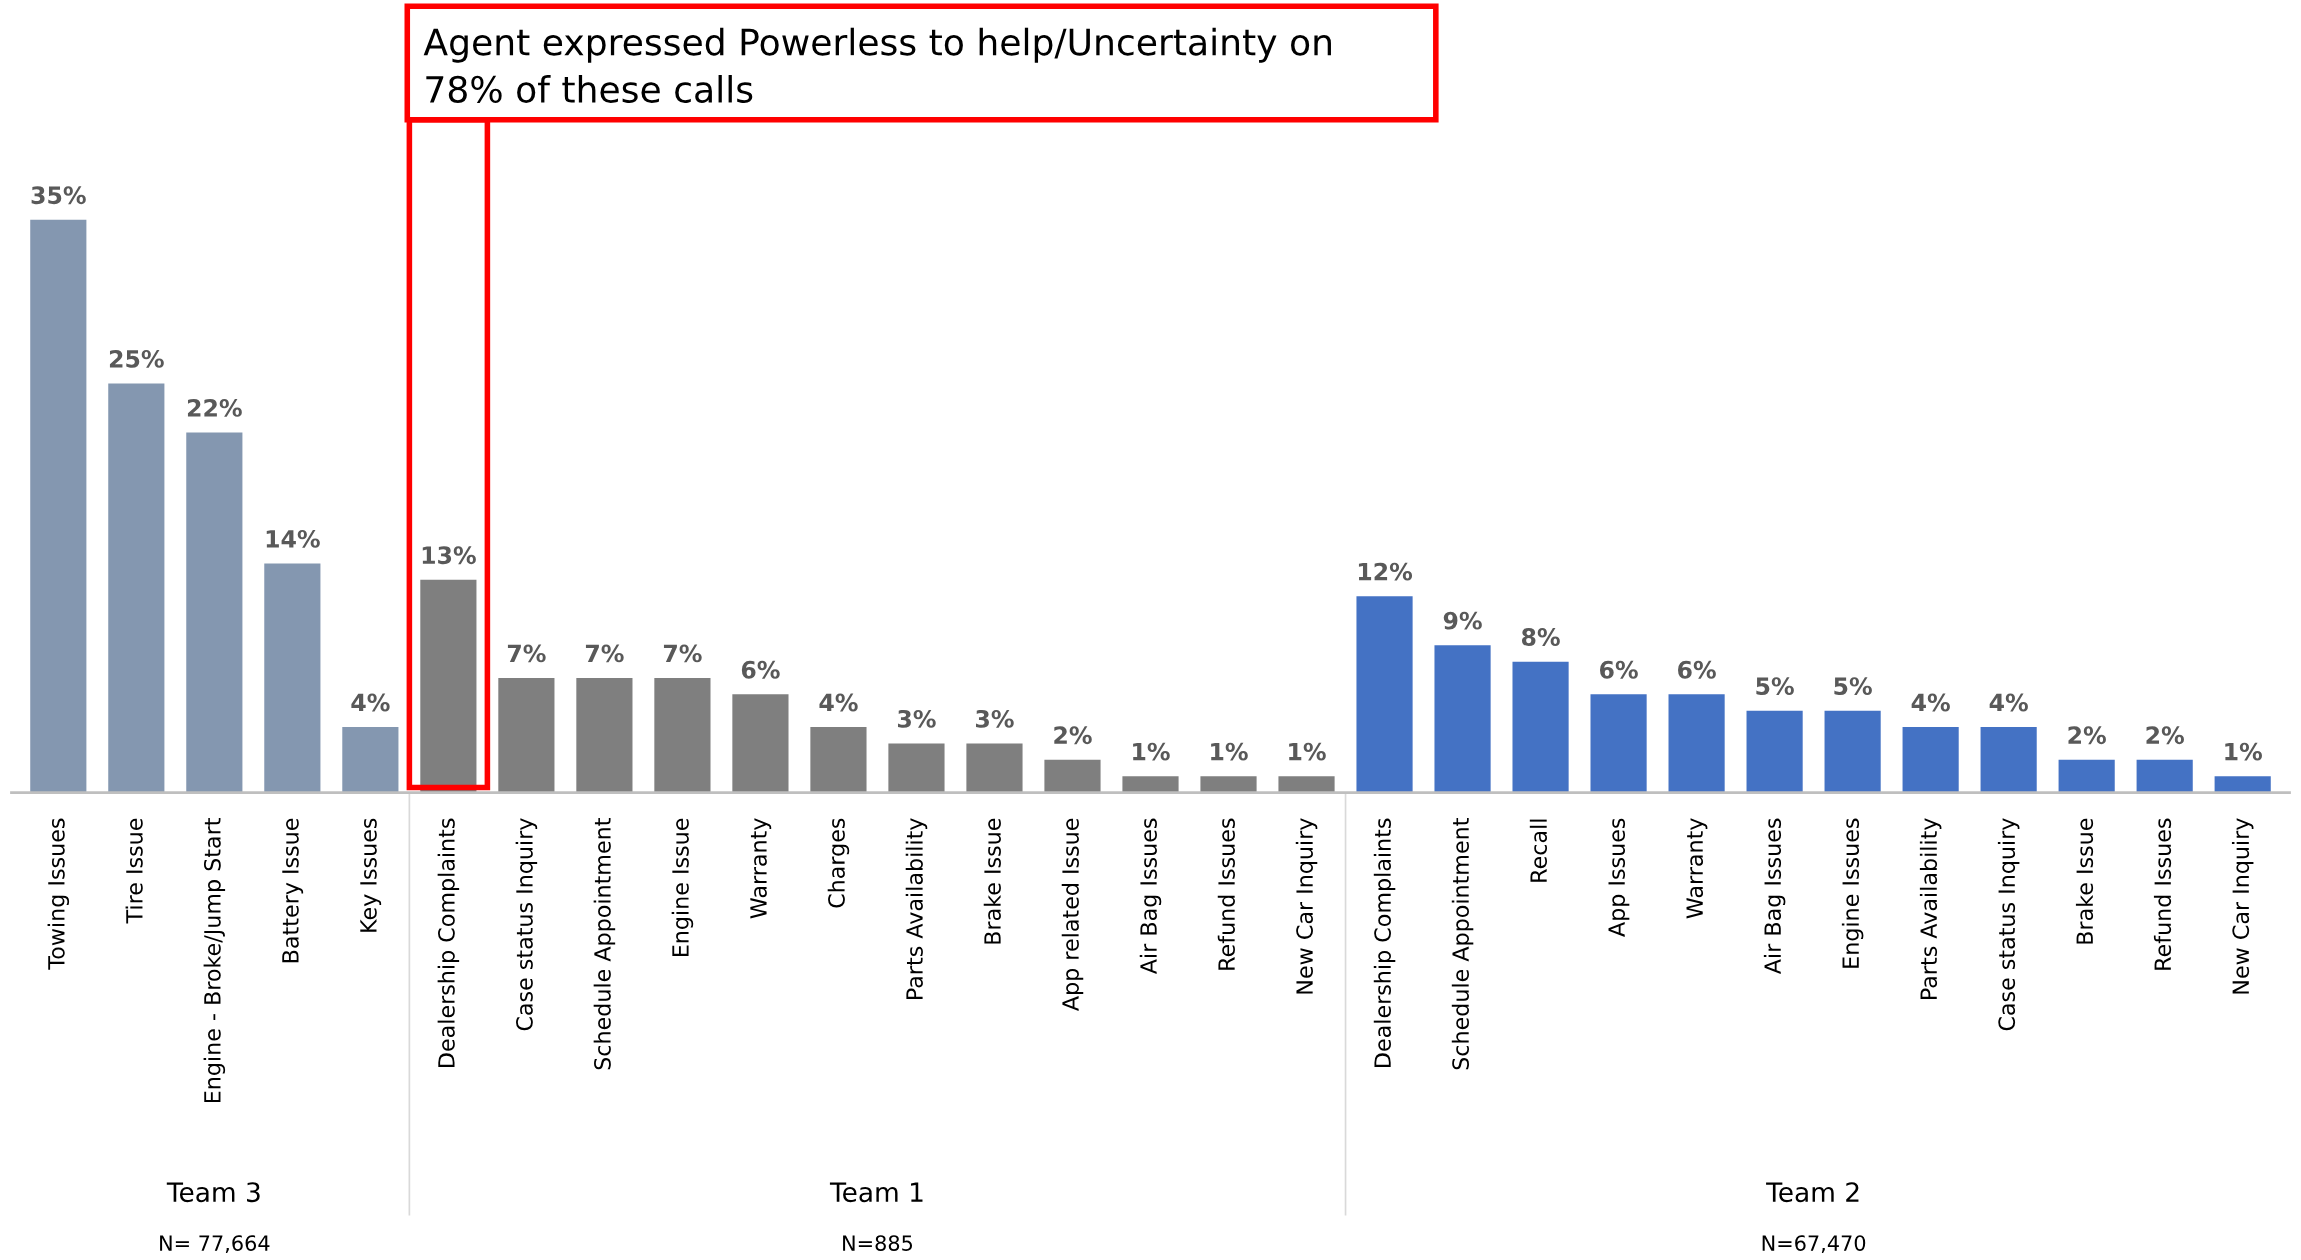  I want to click on data-label: 14%, so click(293, 538).